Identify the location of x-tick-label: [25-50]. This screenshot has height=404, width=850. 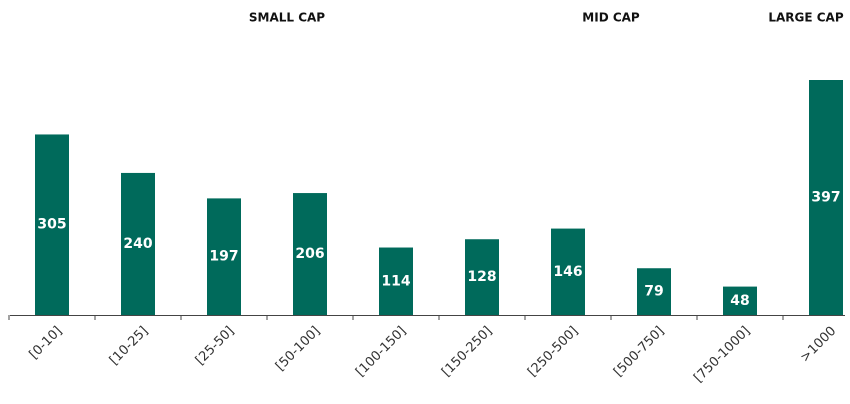
(215, 346).